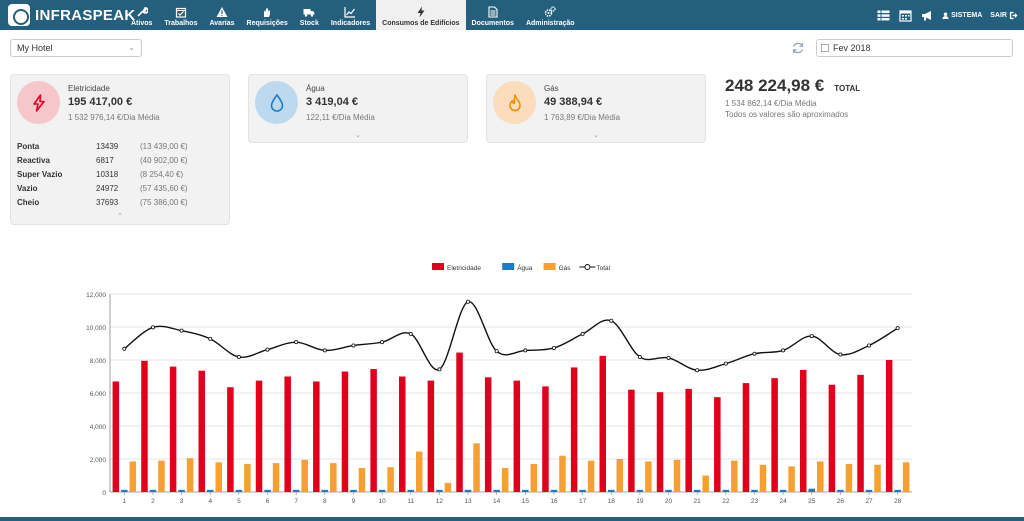 The image size is (1024, 521). I want to click on y-tick-label: 0, so click(104, 493).